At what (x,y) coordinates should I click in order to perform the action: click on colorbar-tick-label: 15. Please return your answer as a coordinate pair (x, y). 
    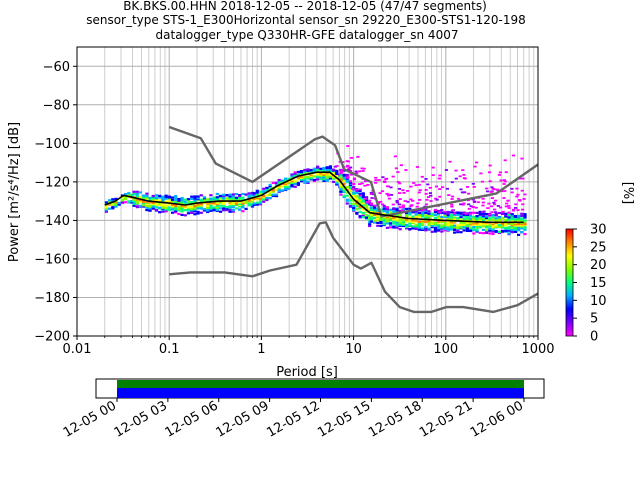
    Looking at the image, I should click on (598, 283).